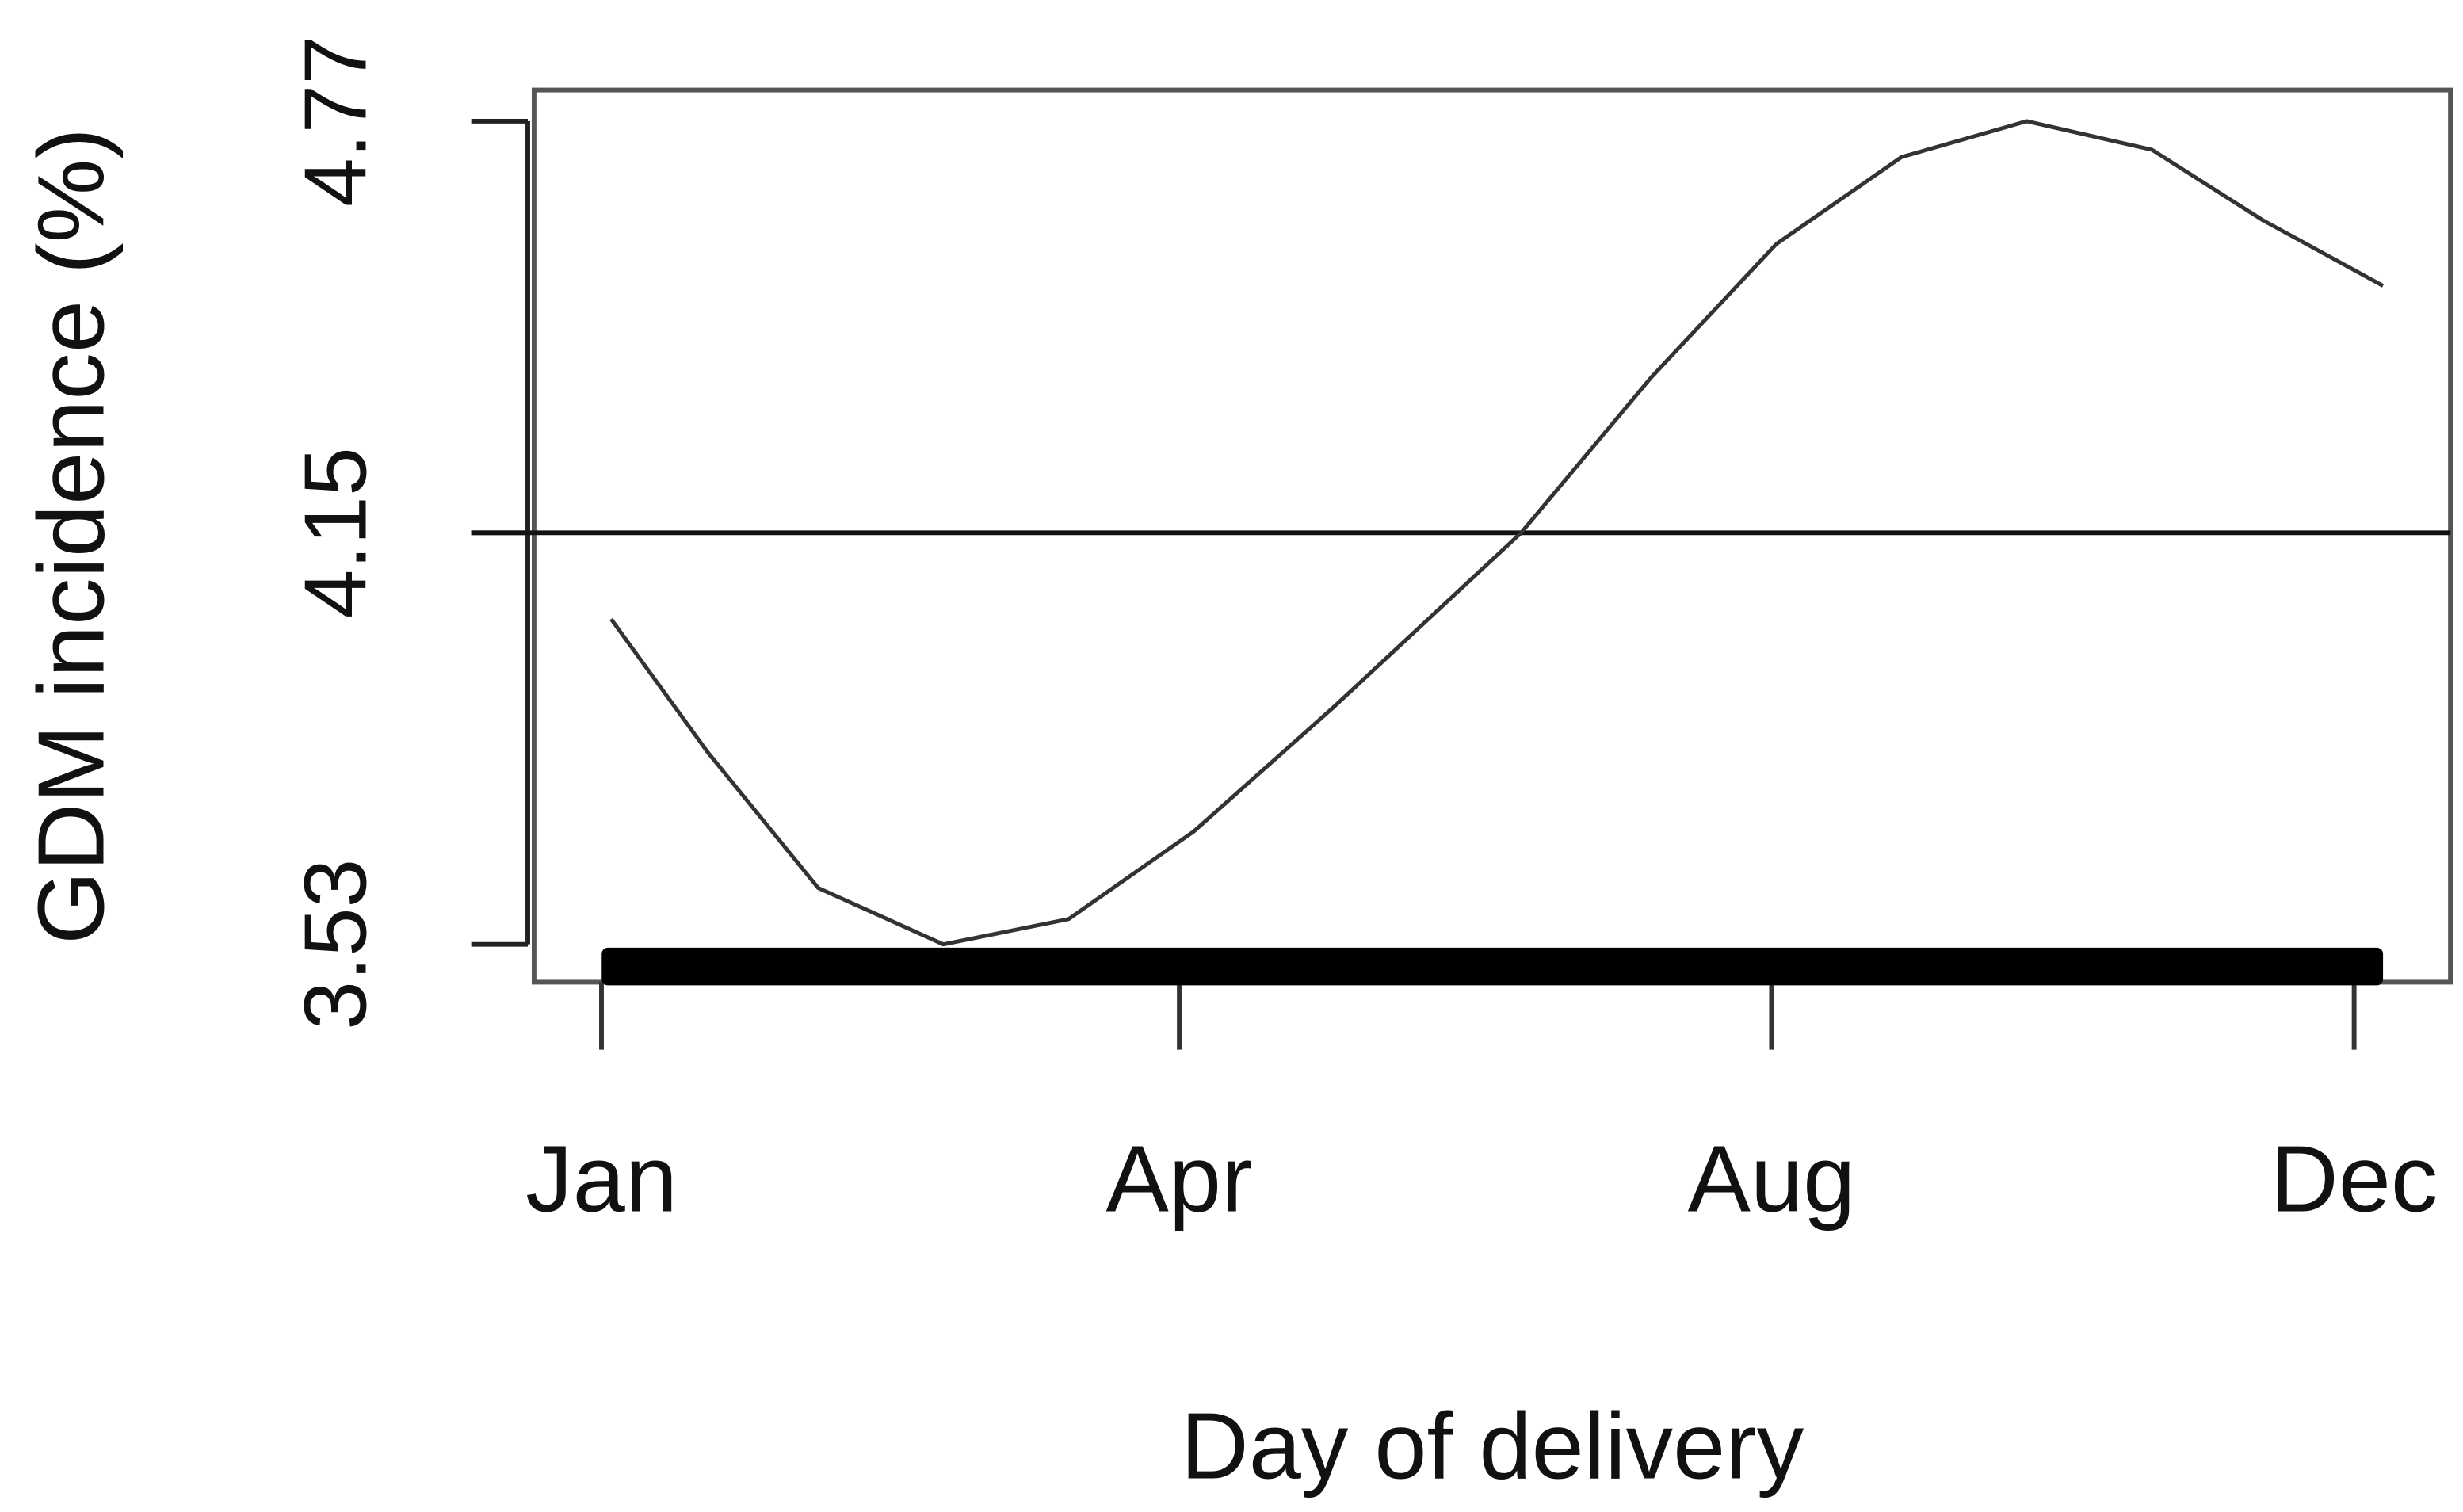 The width and height of the screenshot is (2463, 1512). Describe the element at coordinates (335, 944) in the screenshot. I see `y-tick-label: 3.53` at that location.